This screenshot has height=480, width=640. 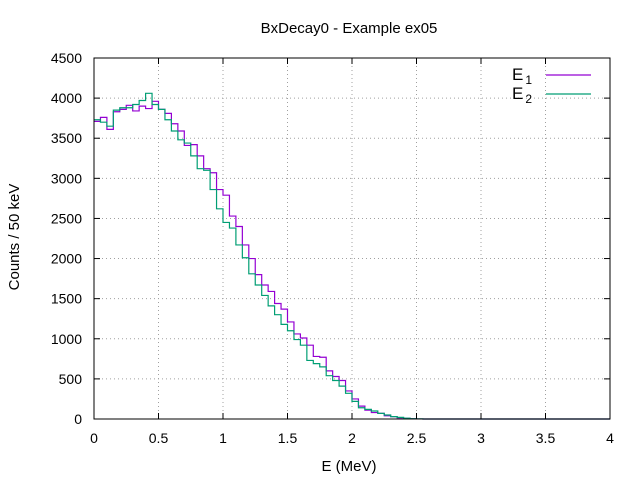 I want to click on x-tick-label: 2.5, so click(x=417, y=438).